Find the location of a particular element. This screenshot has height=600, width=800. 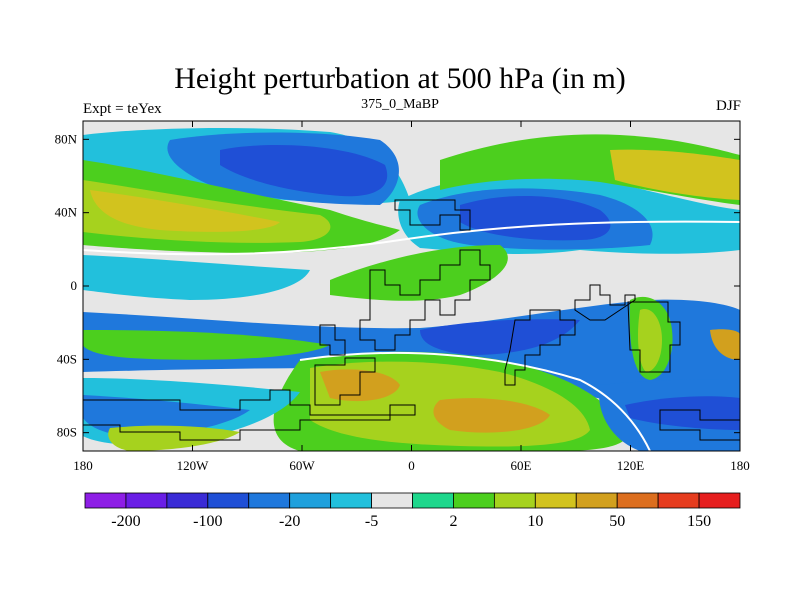

colorbar-label: 10 is located at coordinates (535, 521).